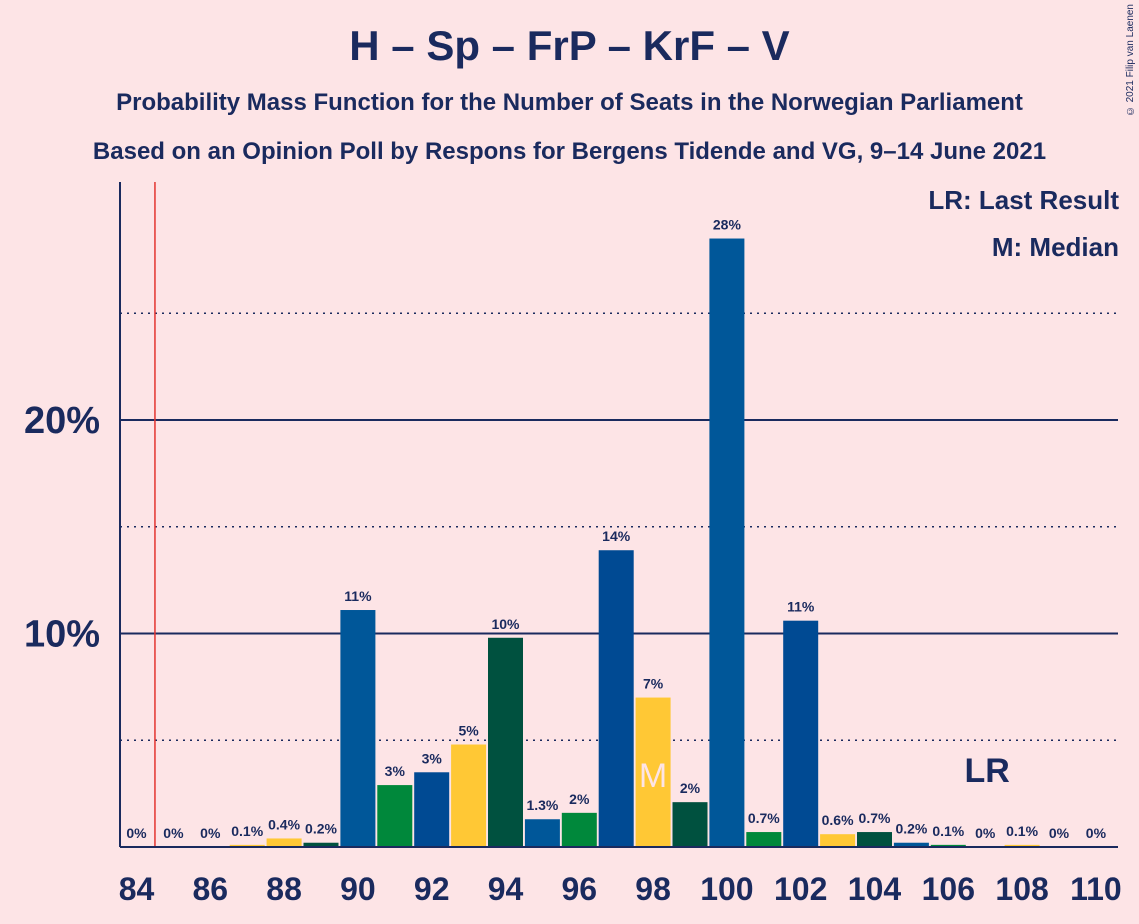 The image size is (1139, 924). What do you see at coordinates (468, 731) in the screenshot?
I see `bar-value-label: 5%` at bounding box center [468, 731].